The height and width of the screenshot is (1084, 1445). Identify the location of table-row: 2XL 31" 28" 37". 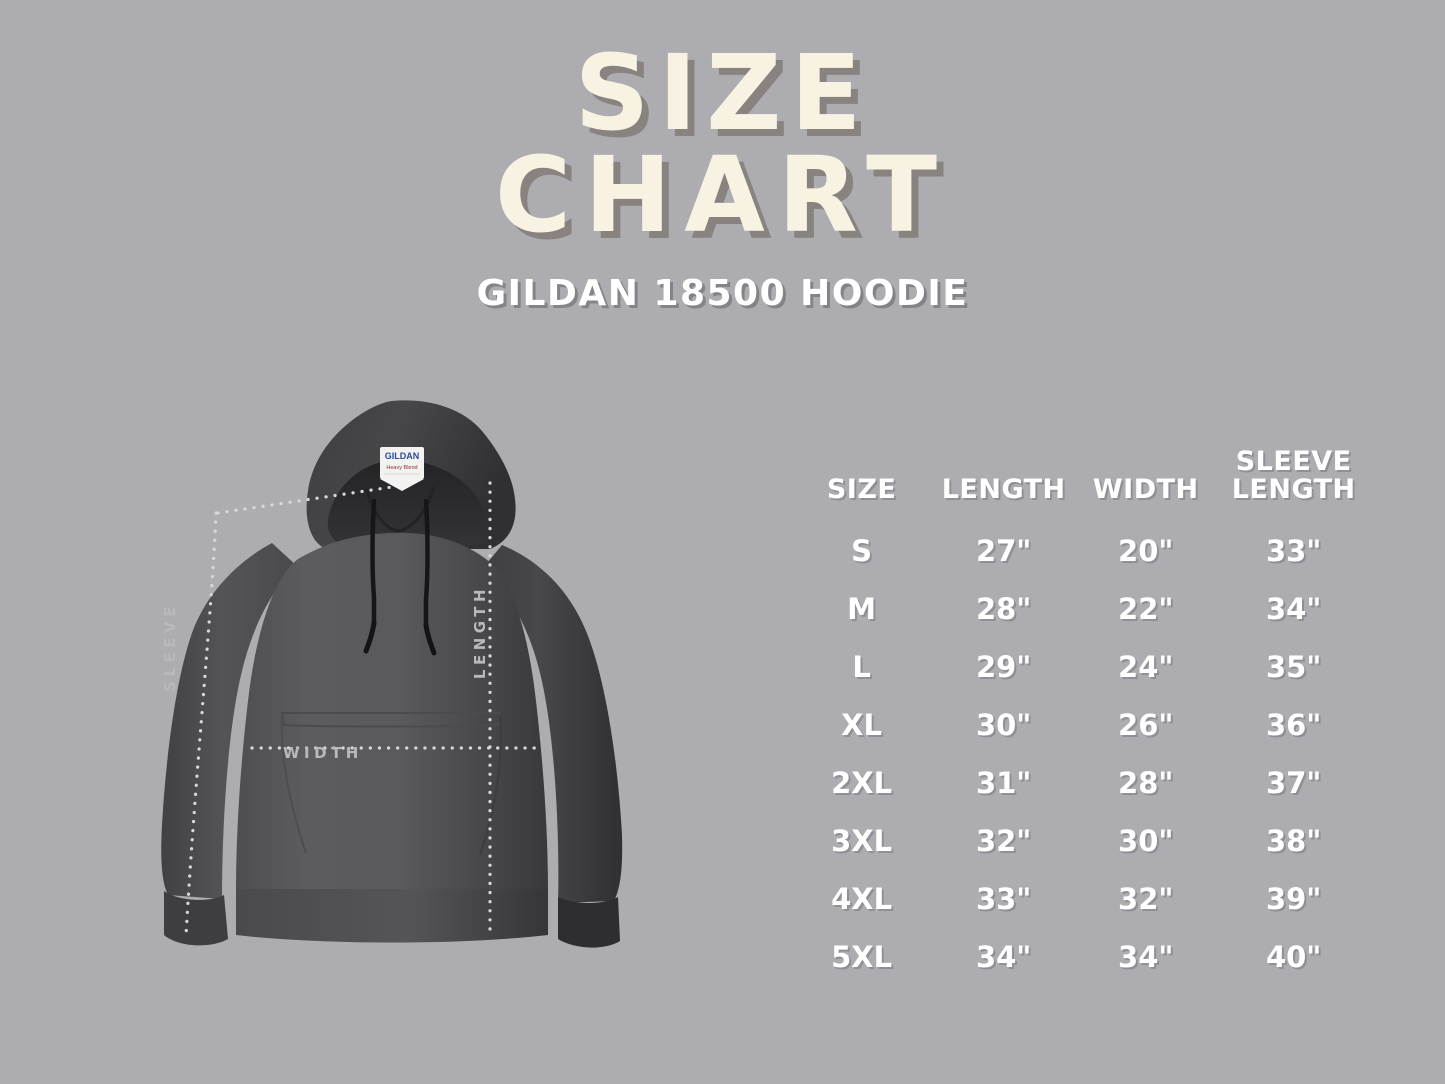
(1082, 783).